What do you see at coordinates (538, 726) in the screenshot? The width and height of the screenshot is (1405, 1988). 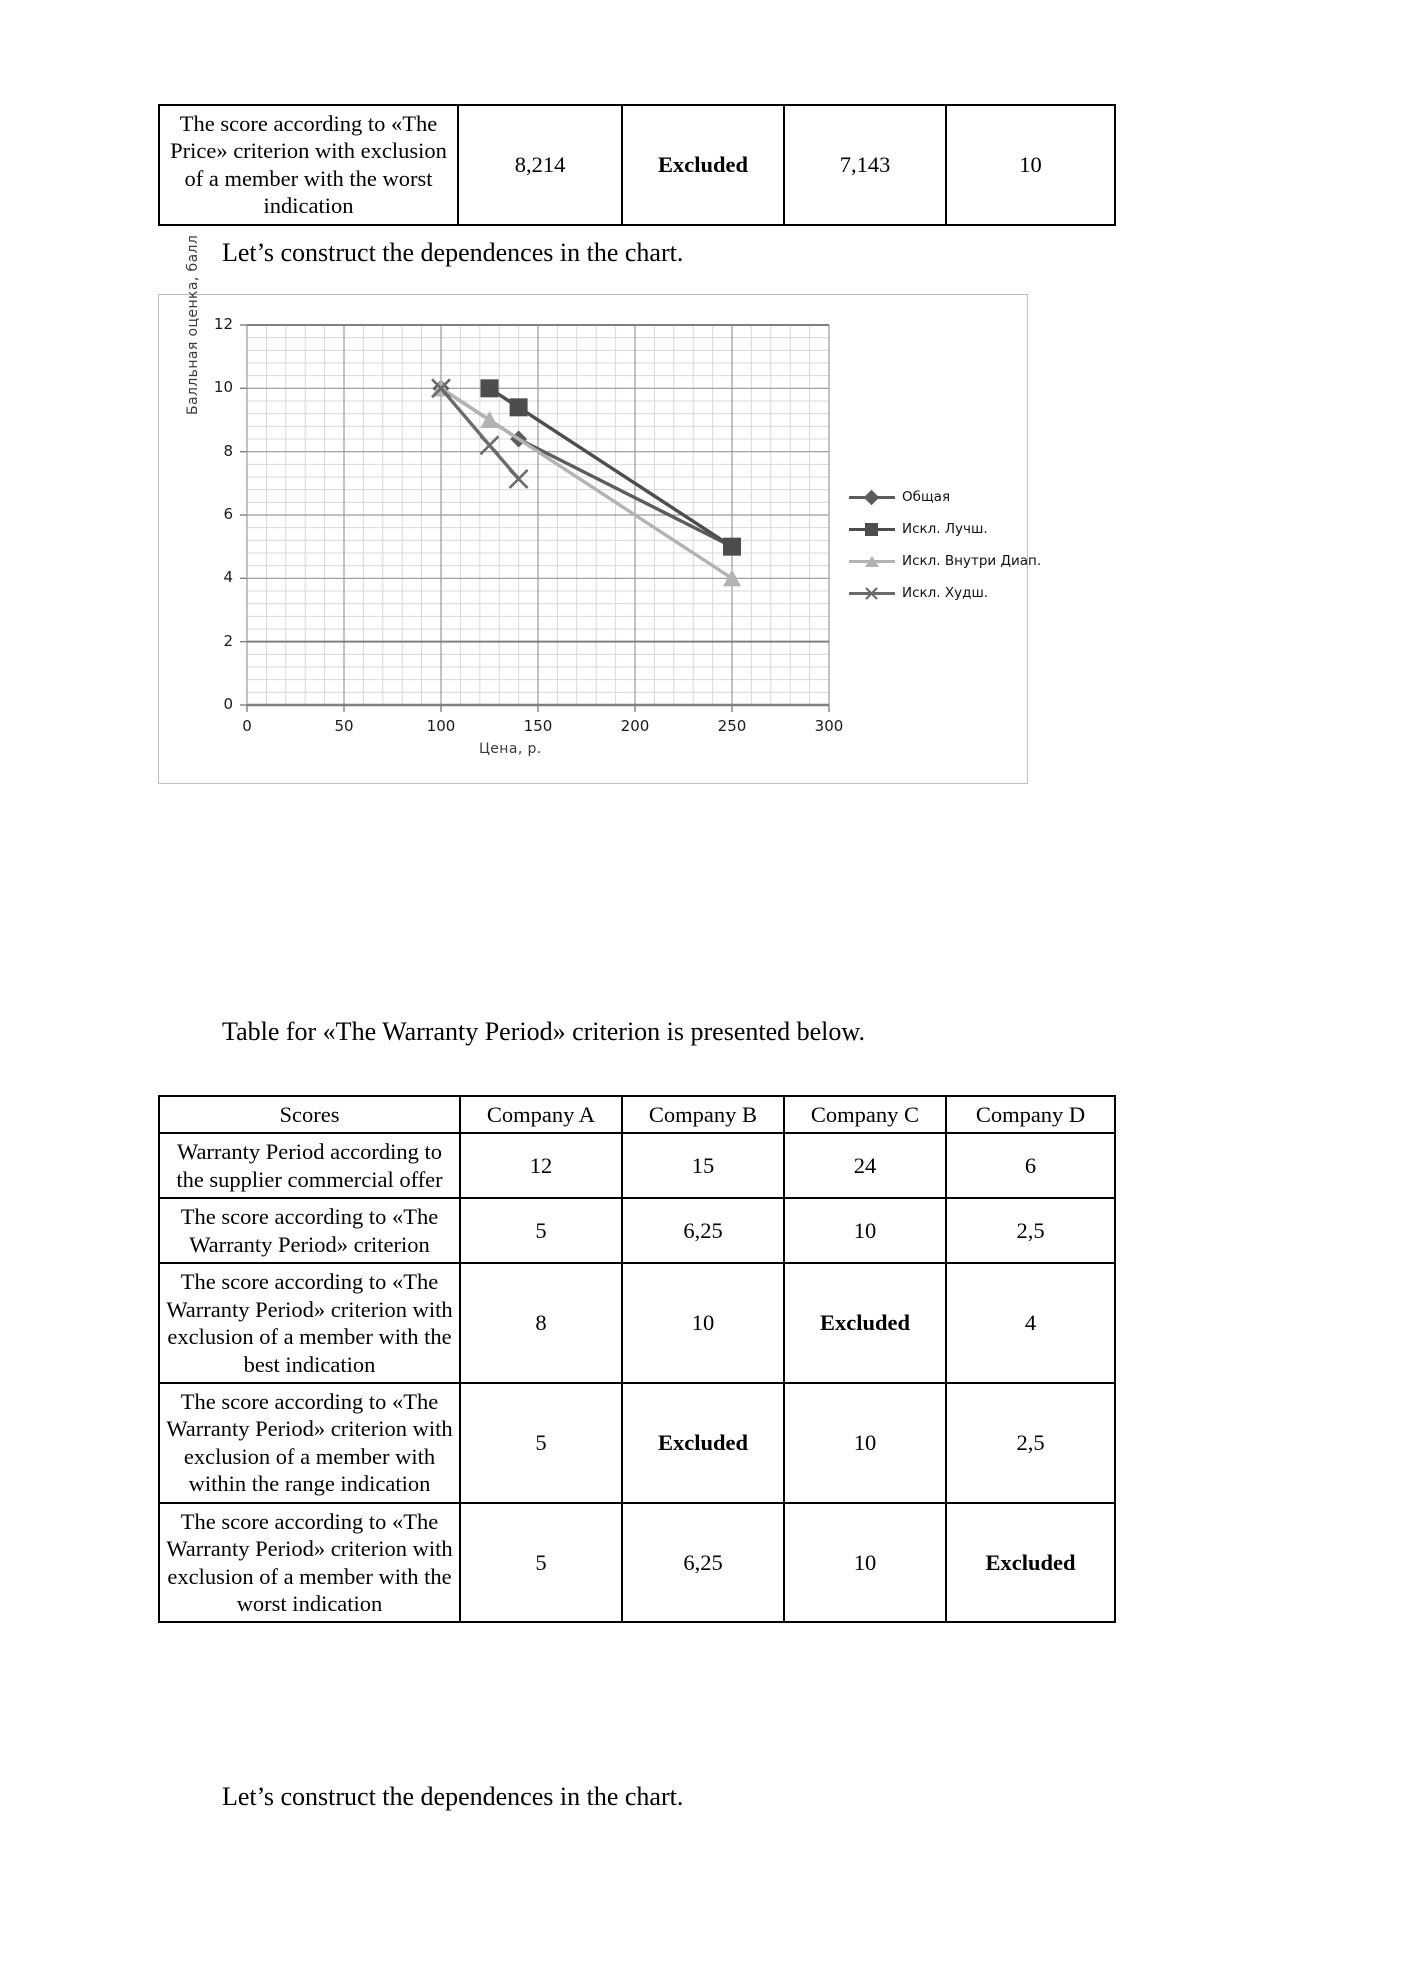 I see `chart-x-tick-label: 150` at bounding box center [538, 726].